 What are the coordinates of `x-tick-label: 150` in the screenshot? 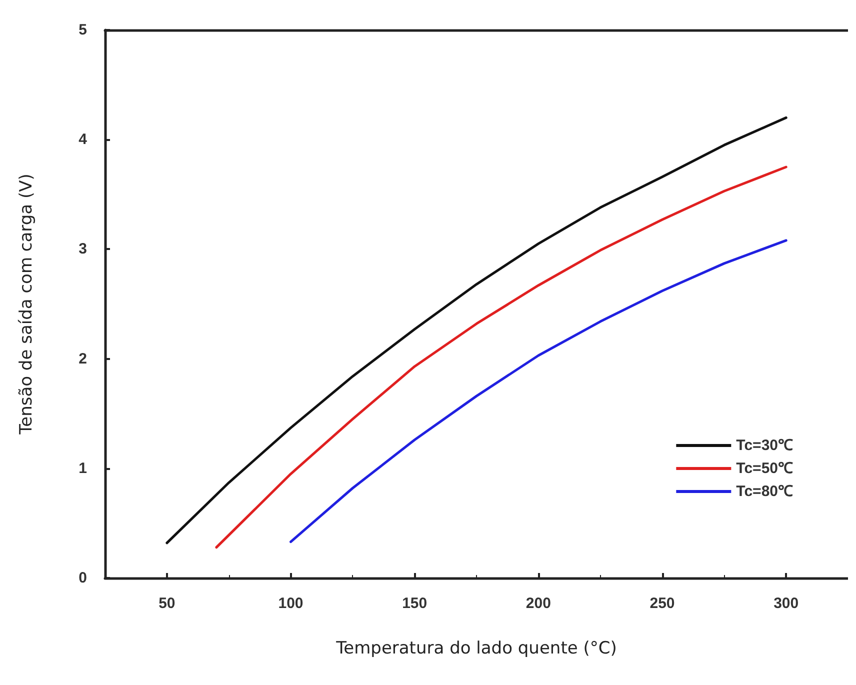 It's located at (415, 603).